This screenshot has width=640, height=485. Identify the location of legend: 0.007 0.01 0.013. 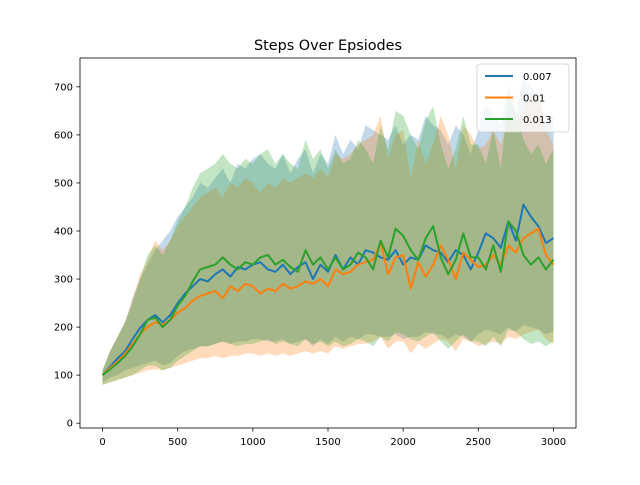
(523, 98).